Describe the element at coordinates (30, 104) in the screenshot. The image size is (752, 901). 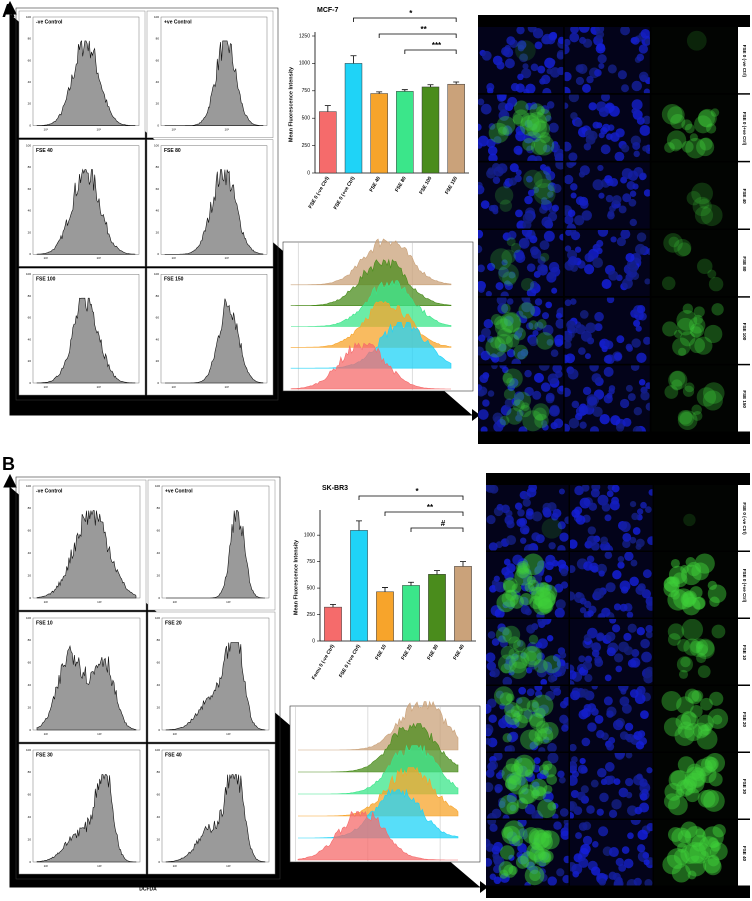
I see `hist-y-tick-label: 20` at that location.